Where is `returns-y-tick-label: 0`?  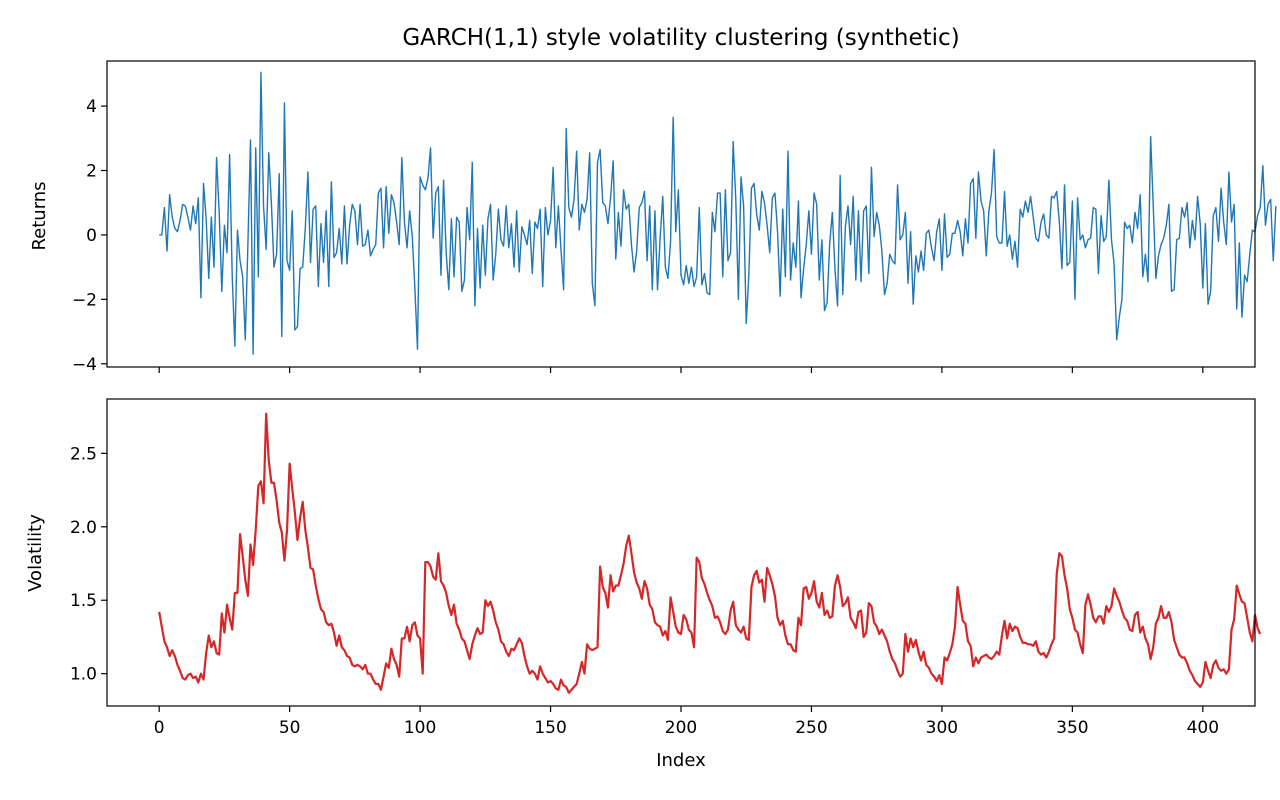
returns-y-tick-label: 0 is located at coordinates (91, 236).